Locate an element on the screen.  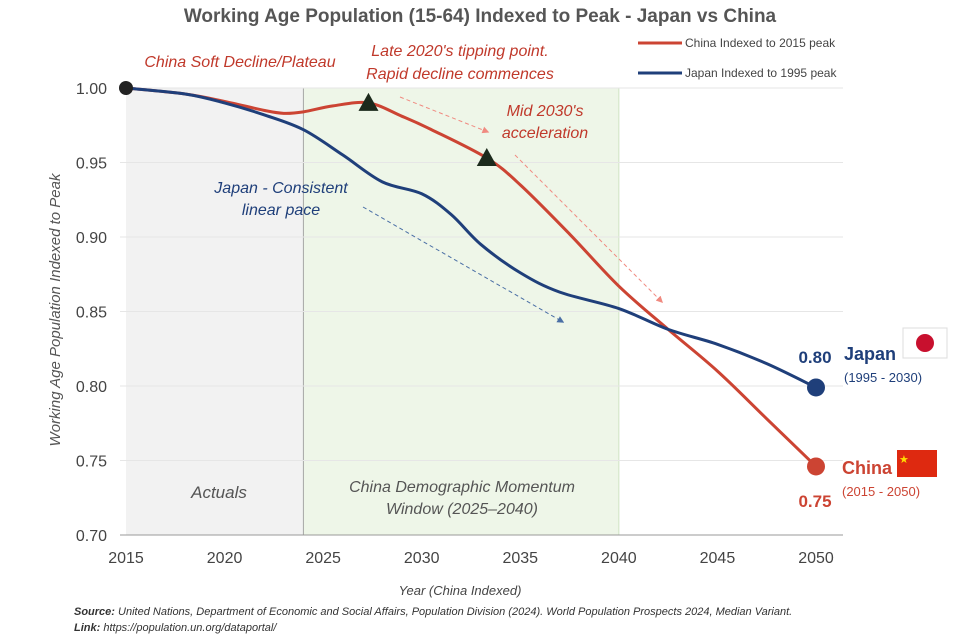
japan-end-marker is located at coordinates (816, 387).